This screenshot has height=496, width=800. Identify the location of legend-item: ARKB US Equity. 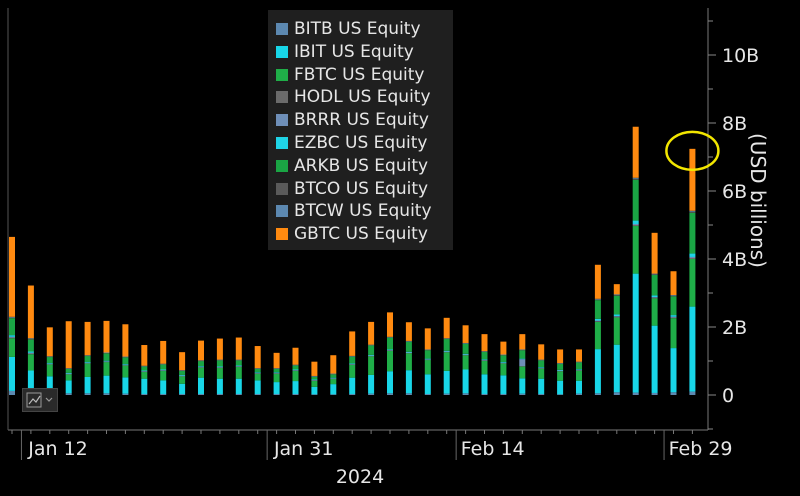
(352, 166).